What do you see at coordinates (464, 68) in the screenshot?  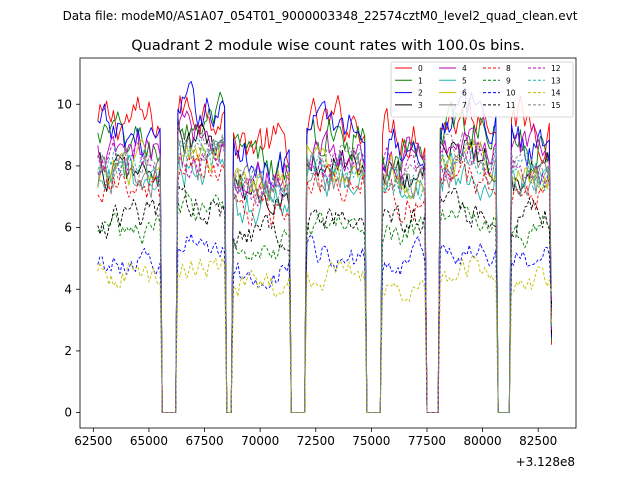 I see `legend-label-4: 4` at bounding box center [464, 68].